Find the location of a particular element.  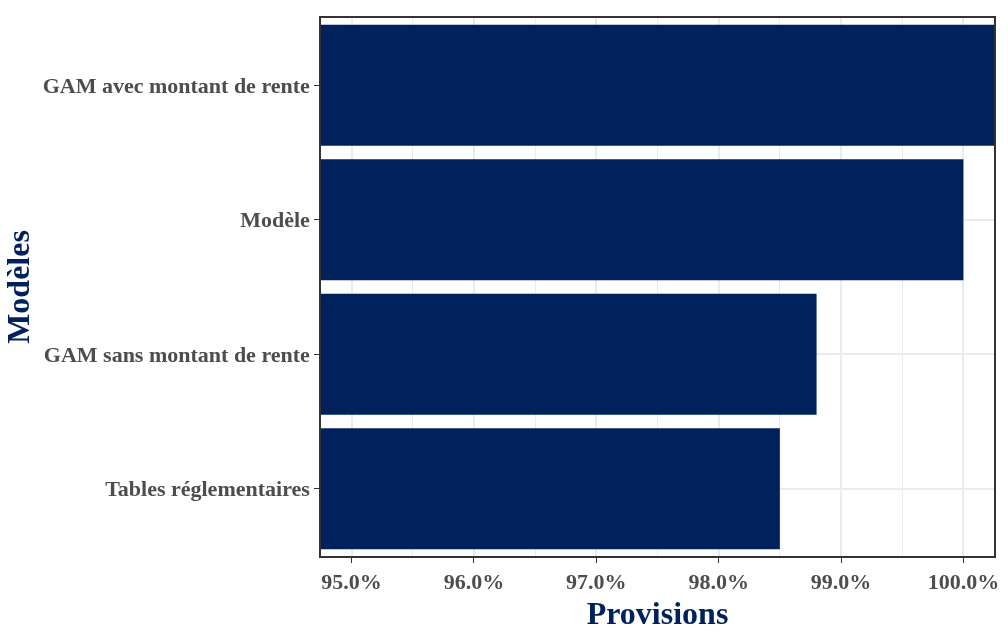

y-tick-label: Modèle is located at coordinates (275, 220).